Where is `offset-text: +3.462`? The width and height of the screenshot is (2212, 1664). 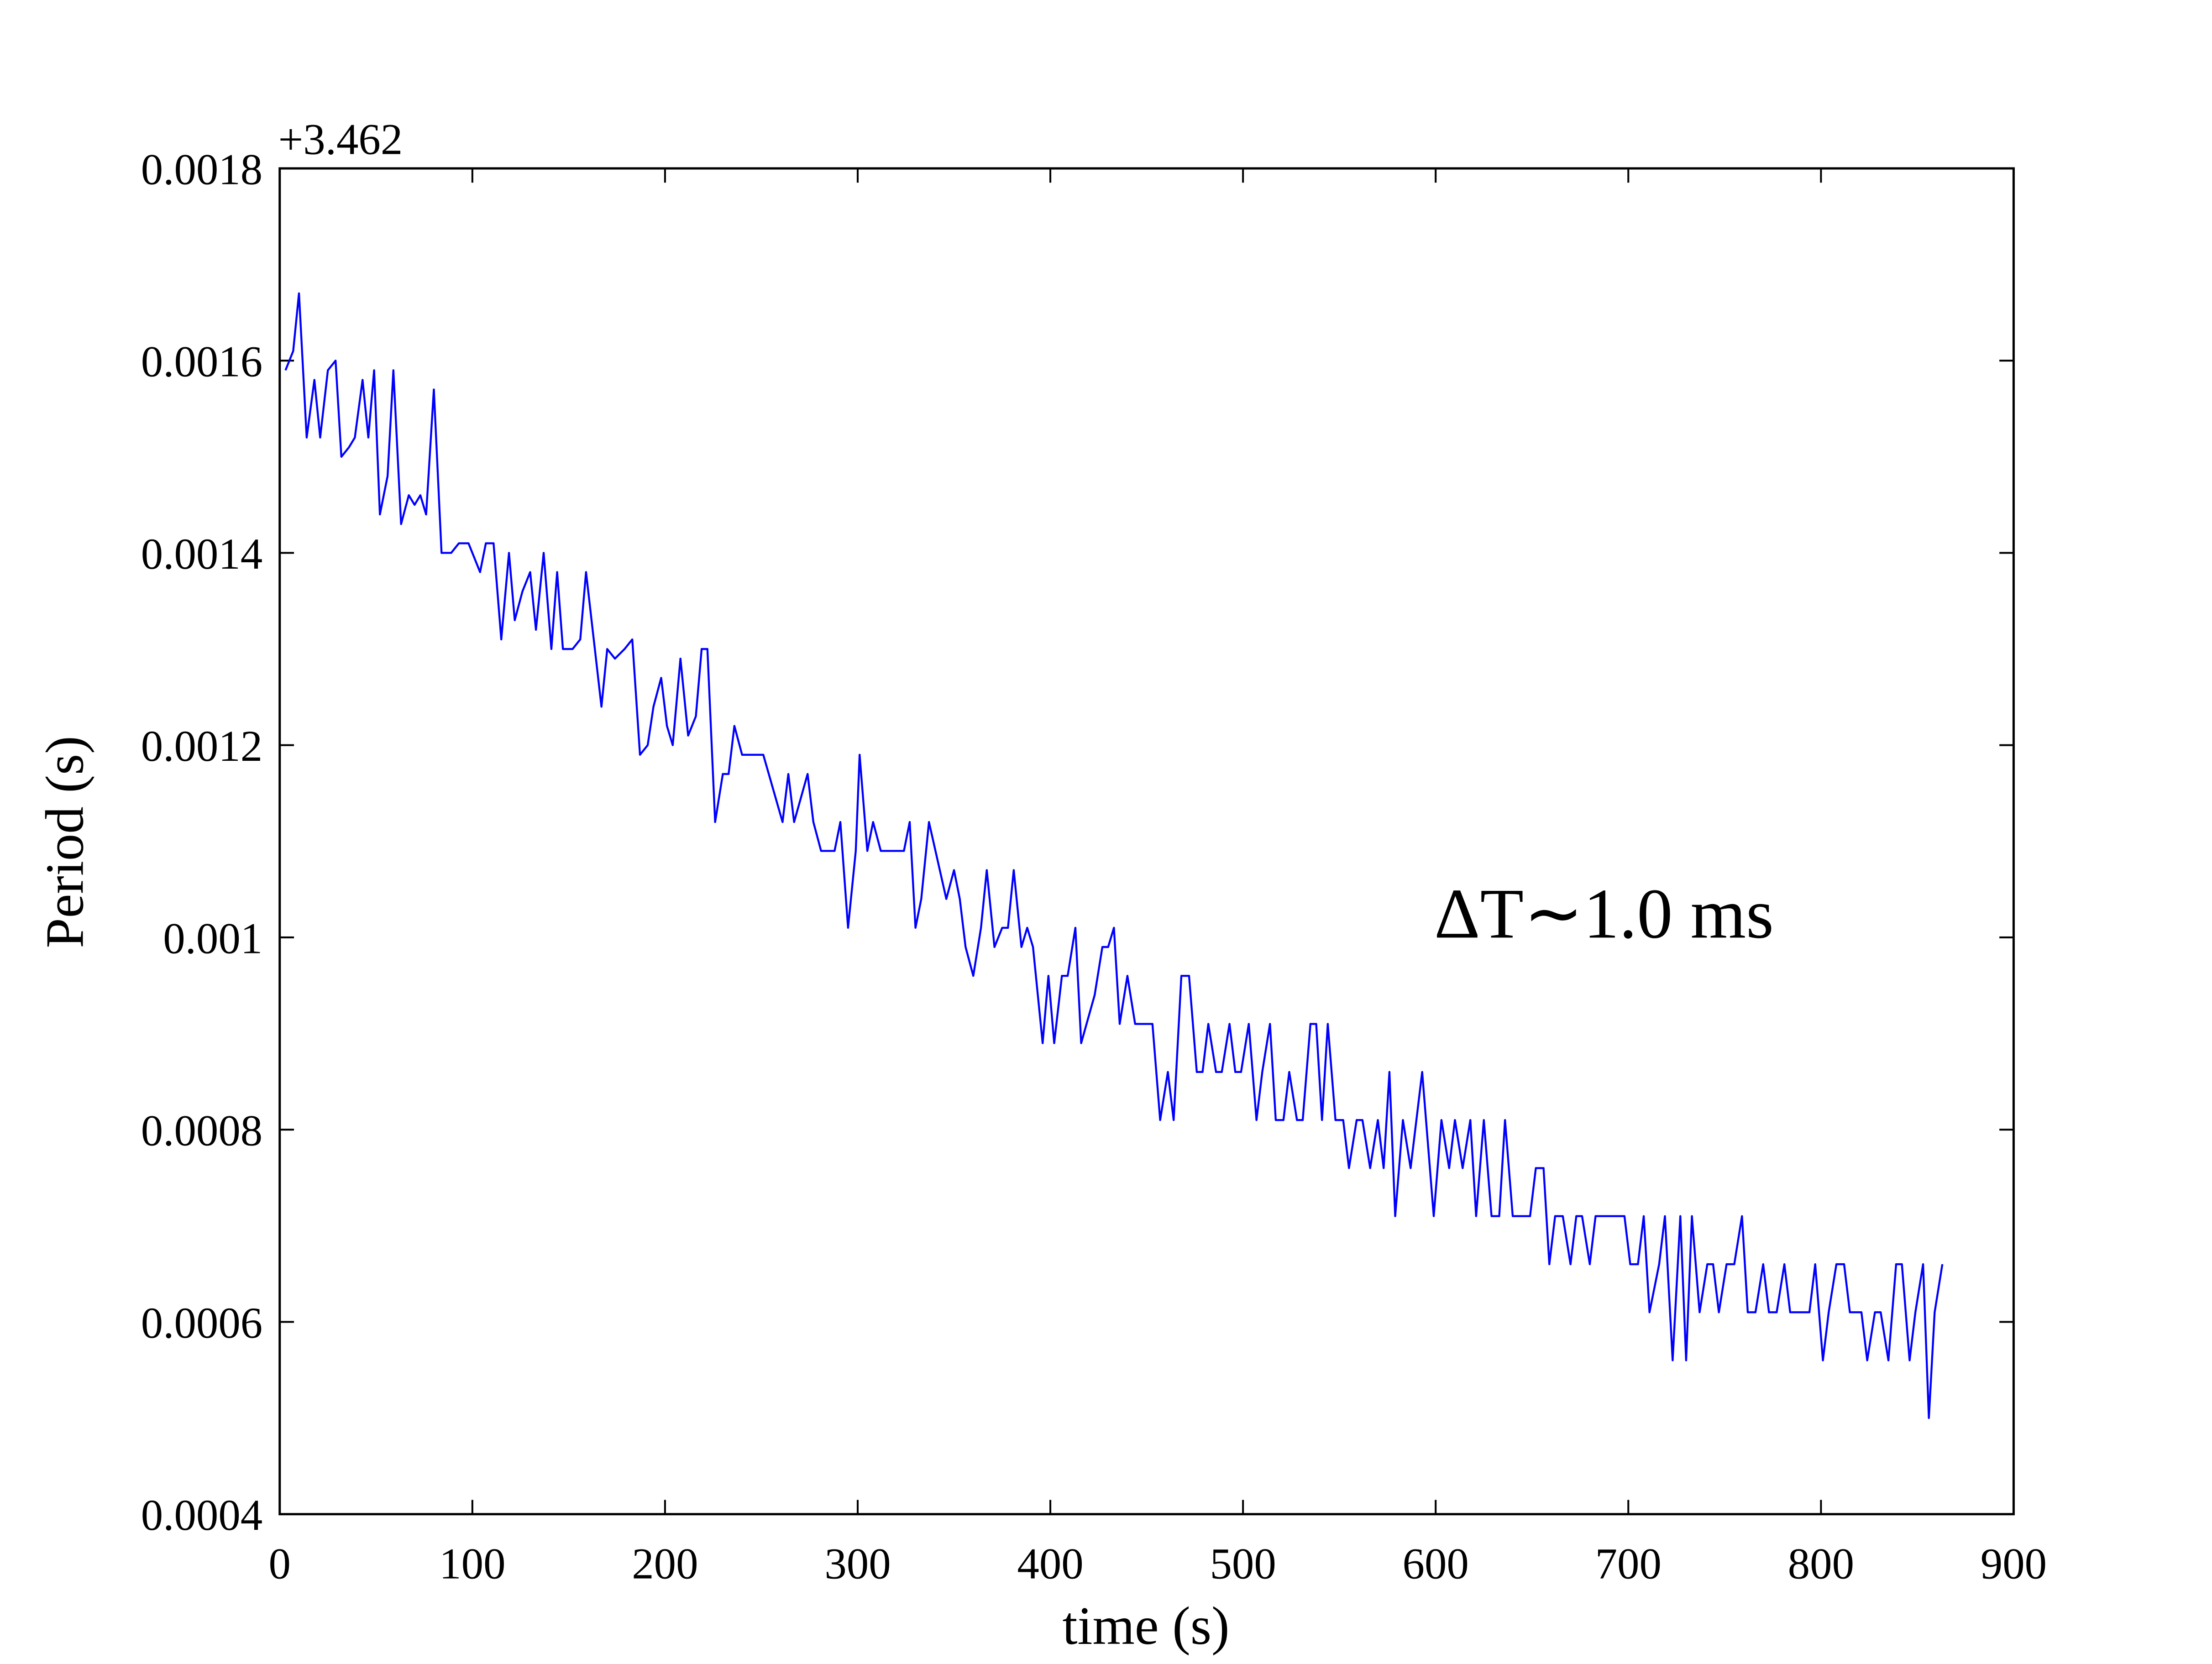 offset-text: +3.462 is located at coordinates (340, 139).